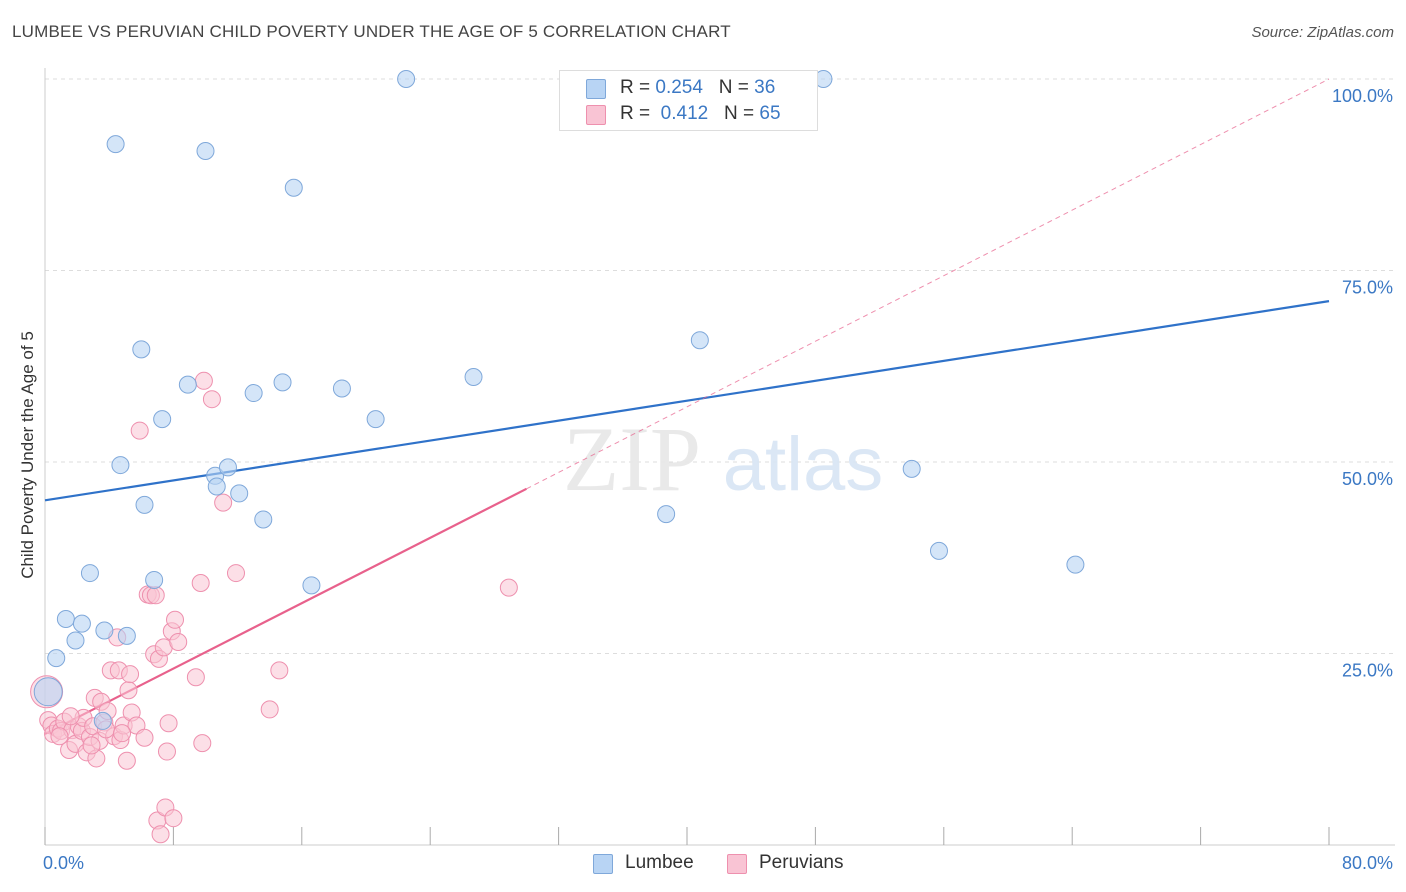 Image resolution: width=1406 pixels, height=892 pixels. What do you see at coordinates (603, 864) in the screenshot?
I see `lumbee-legend-swatch` at bounding box center [603, 864].